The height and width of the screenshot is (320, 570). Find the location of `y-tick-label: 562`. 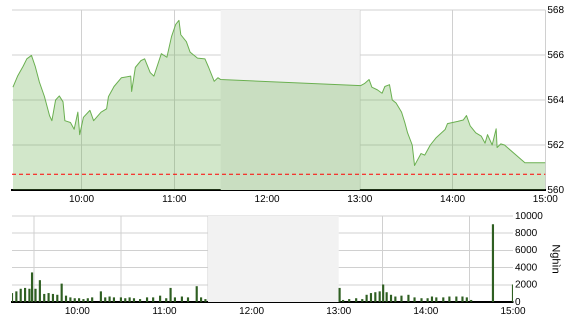

y-tick-label: 562 is located at coordinates (555, 145).